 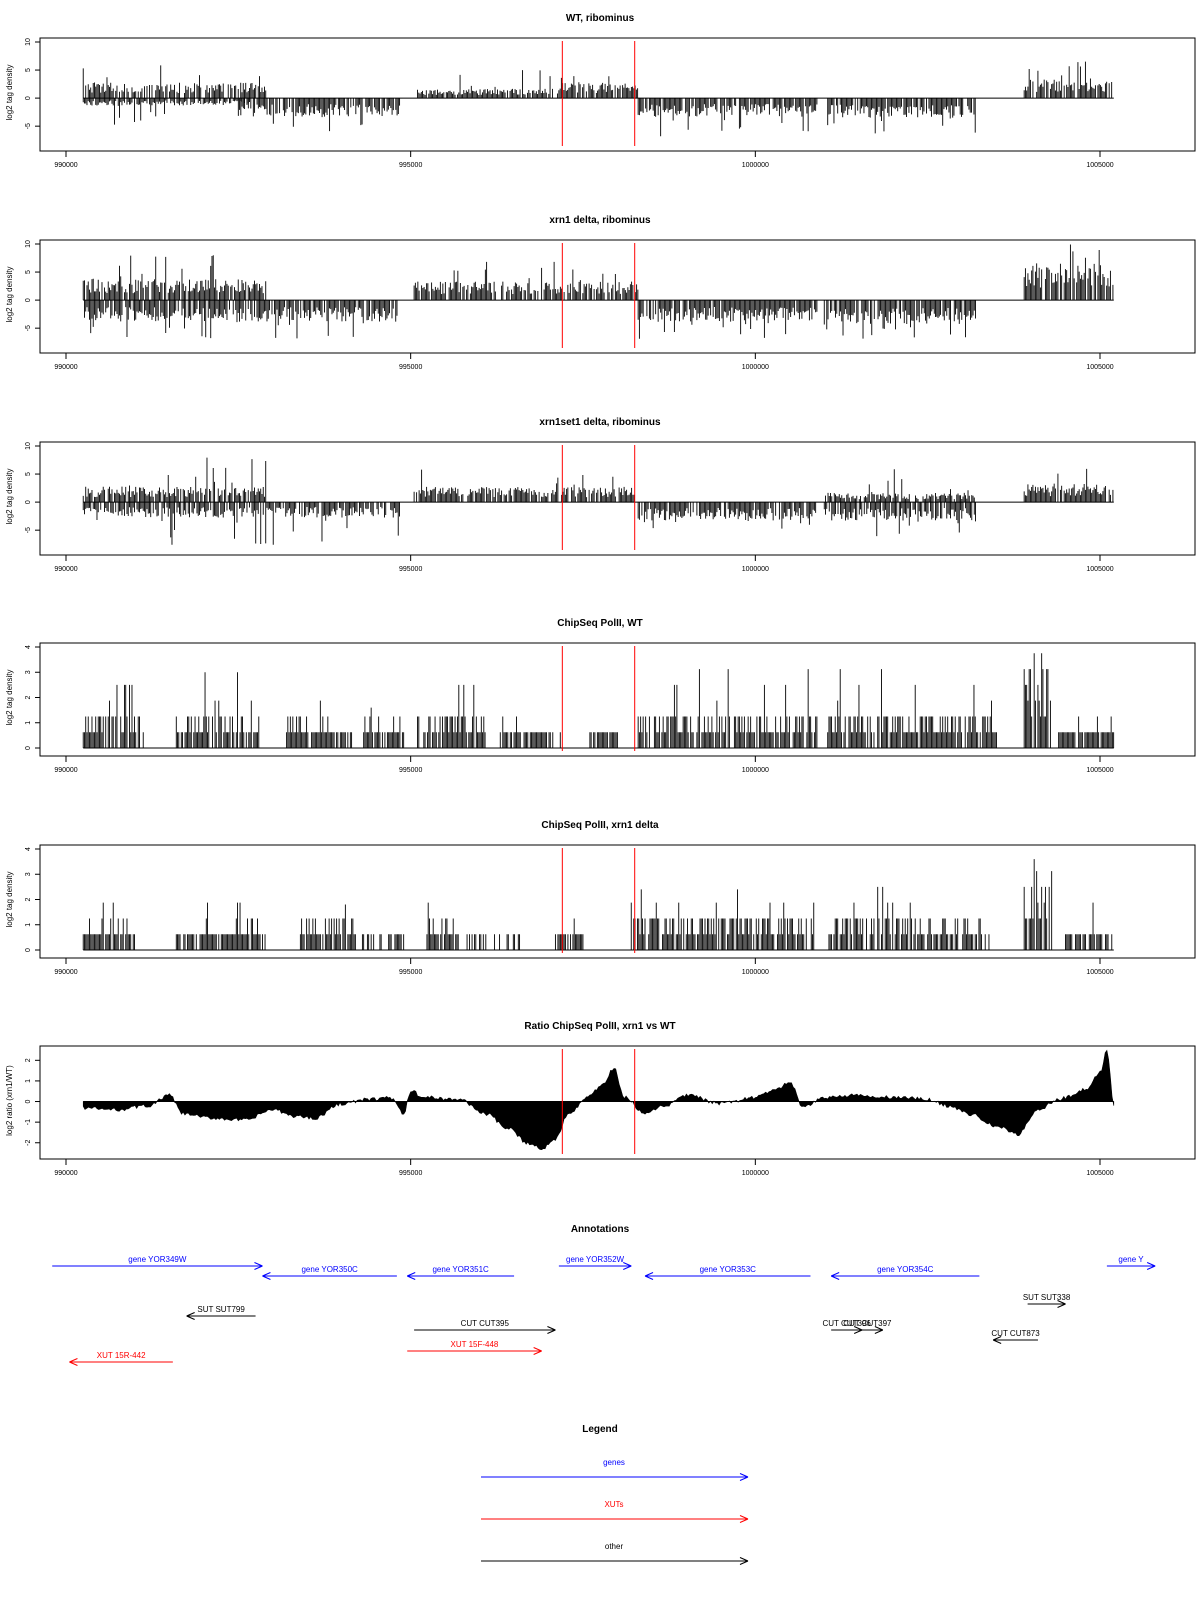 I want to click on y-tick-label: 2, so click(x=28, y=1060).